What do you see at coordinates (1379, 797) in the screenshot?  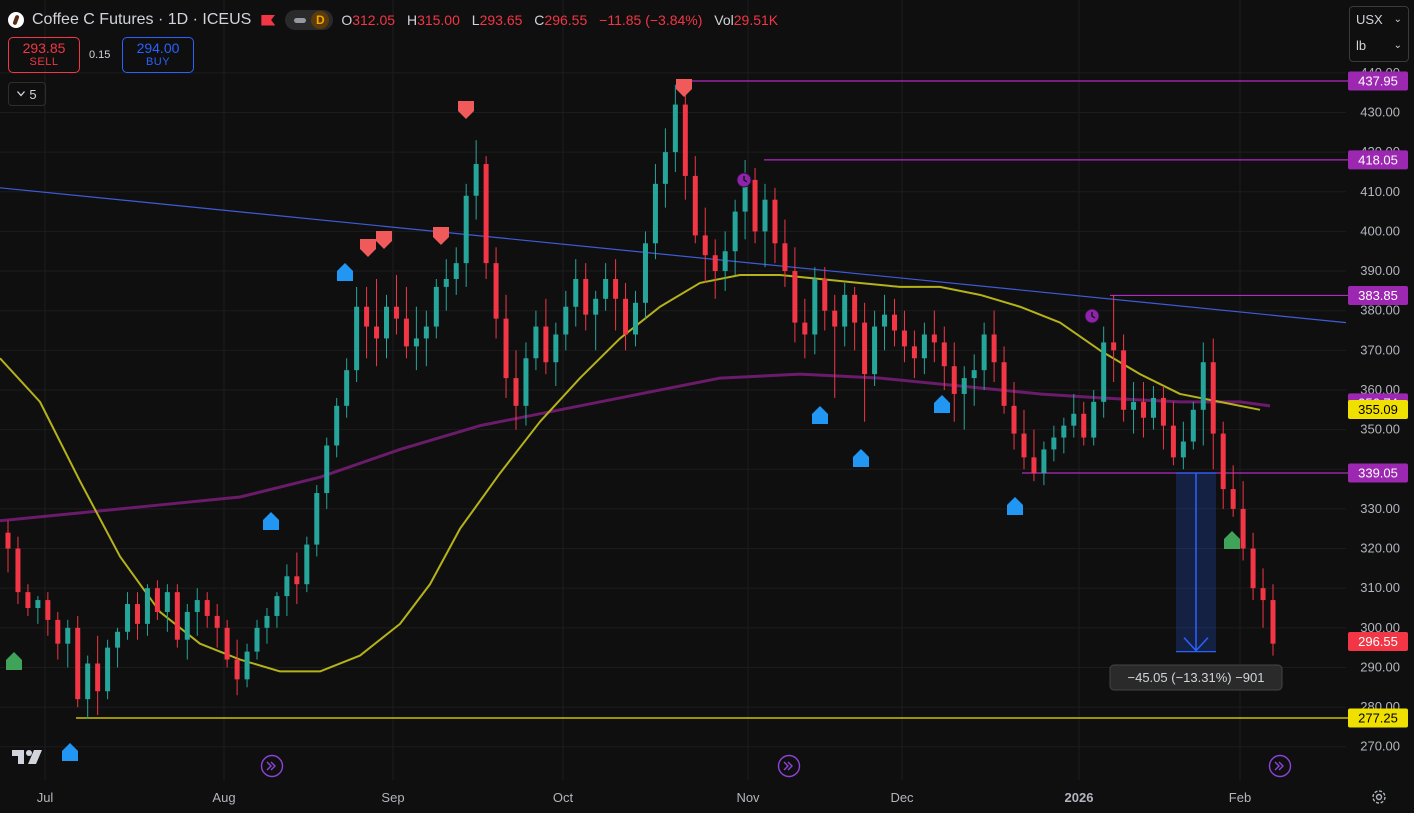 I see `settings-gear-icon` at bounding box center [1379, 797].